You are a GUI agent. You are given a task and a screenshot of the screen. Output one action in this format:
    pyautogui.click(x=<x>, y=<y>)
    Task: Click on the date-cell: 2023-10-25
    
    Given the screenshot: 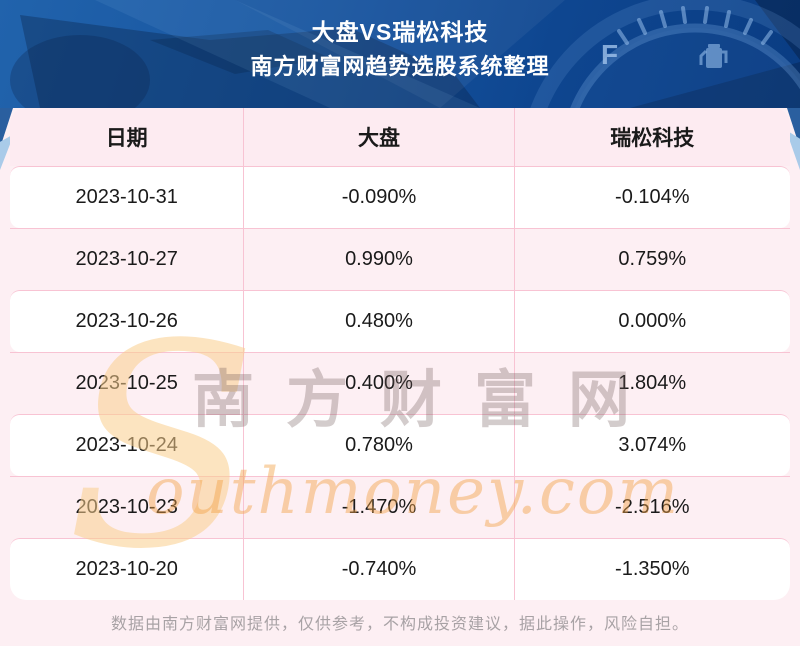 What is the action you would take?
    pyautogui.click(x=127, y=383)
    